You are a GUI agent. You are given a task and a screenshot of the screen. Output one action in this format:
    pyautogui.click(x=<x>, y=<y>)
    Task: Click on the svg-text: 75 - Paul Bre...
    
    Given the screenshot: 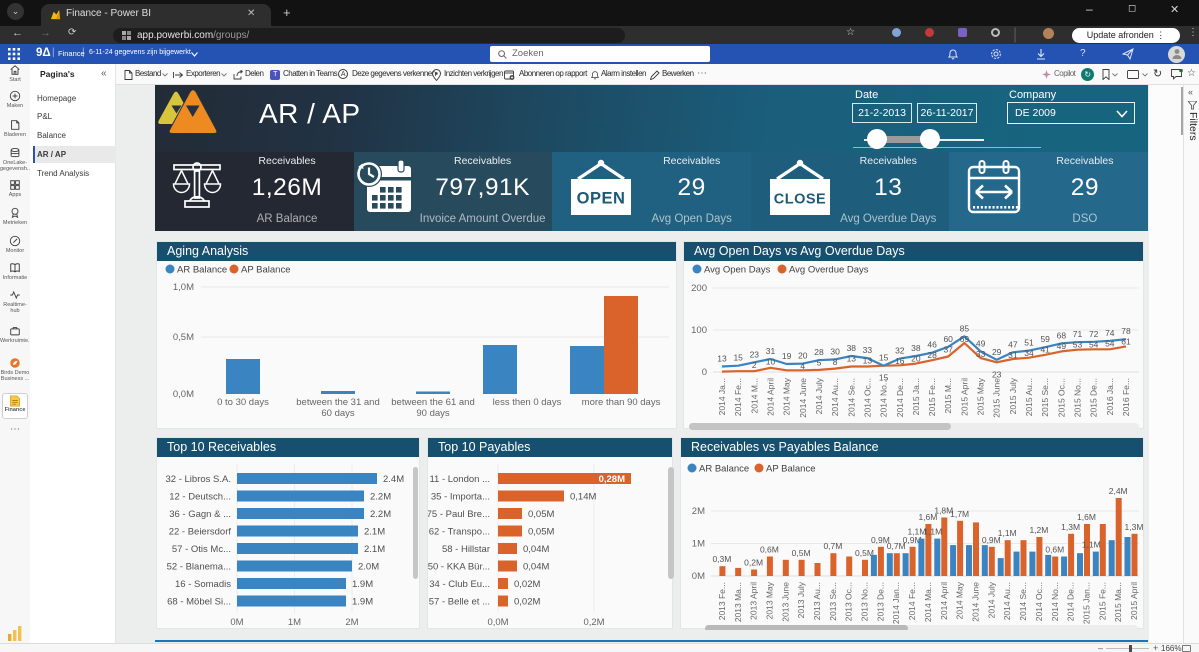 What is the action you would take?
    pyautogui.click(x=459, y=514)
    